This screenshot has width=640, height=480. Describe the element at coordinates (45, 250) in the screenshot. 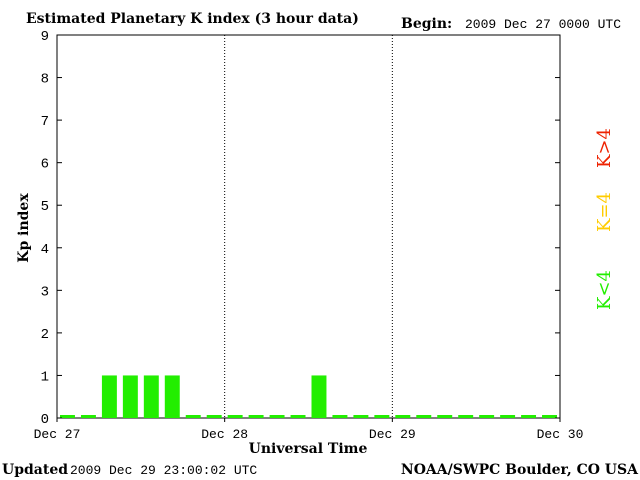

I see `y-tick-label: 4` at that location.